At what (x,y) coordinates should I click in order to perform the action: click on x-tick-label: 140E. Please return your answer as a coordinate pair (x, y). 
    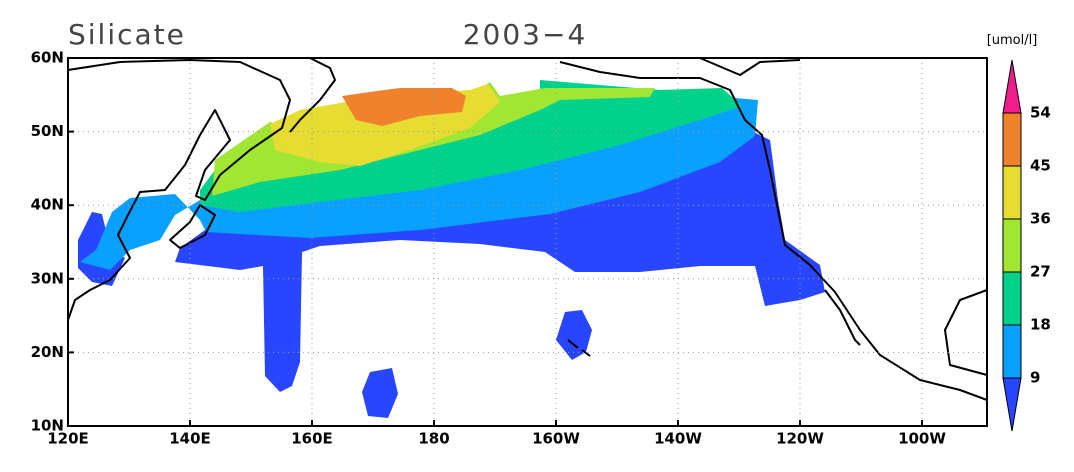
    Looking at the image, I should click on (190, 439).